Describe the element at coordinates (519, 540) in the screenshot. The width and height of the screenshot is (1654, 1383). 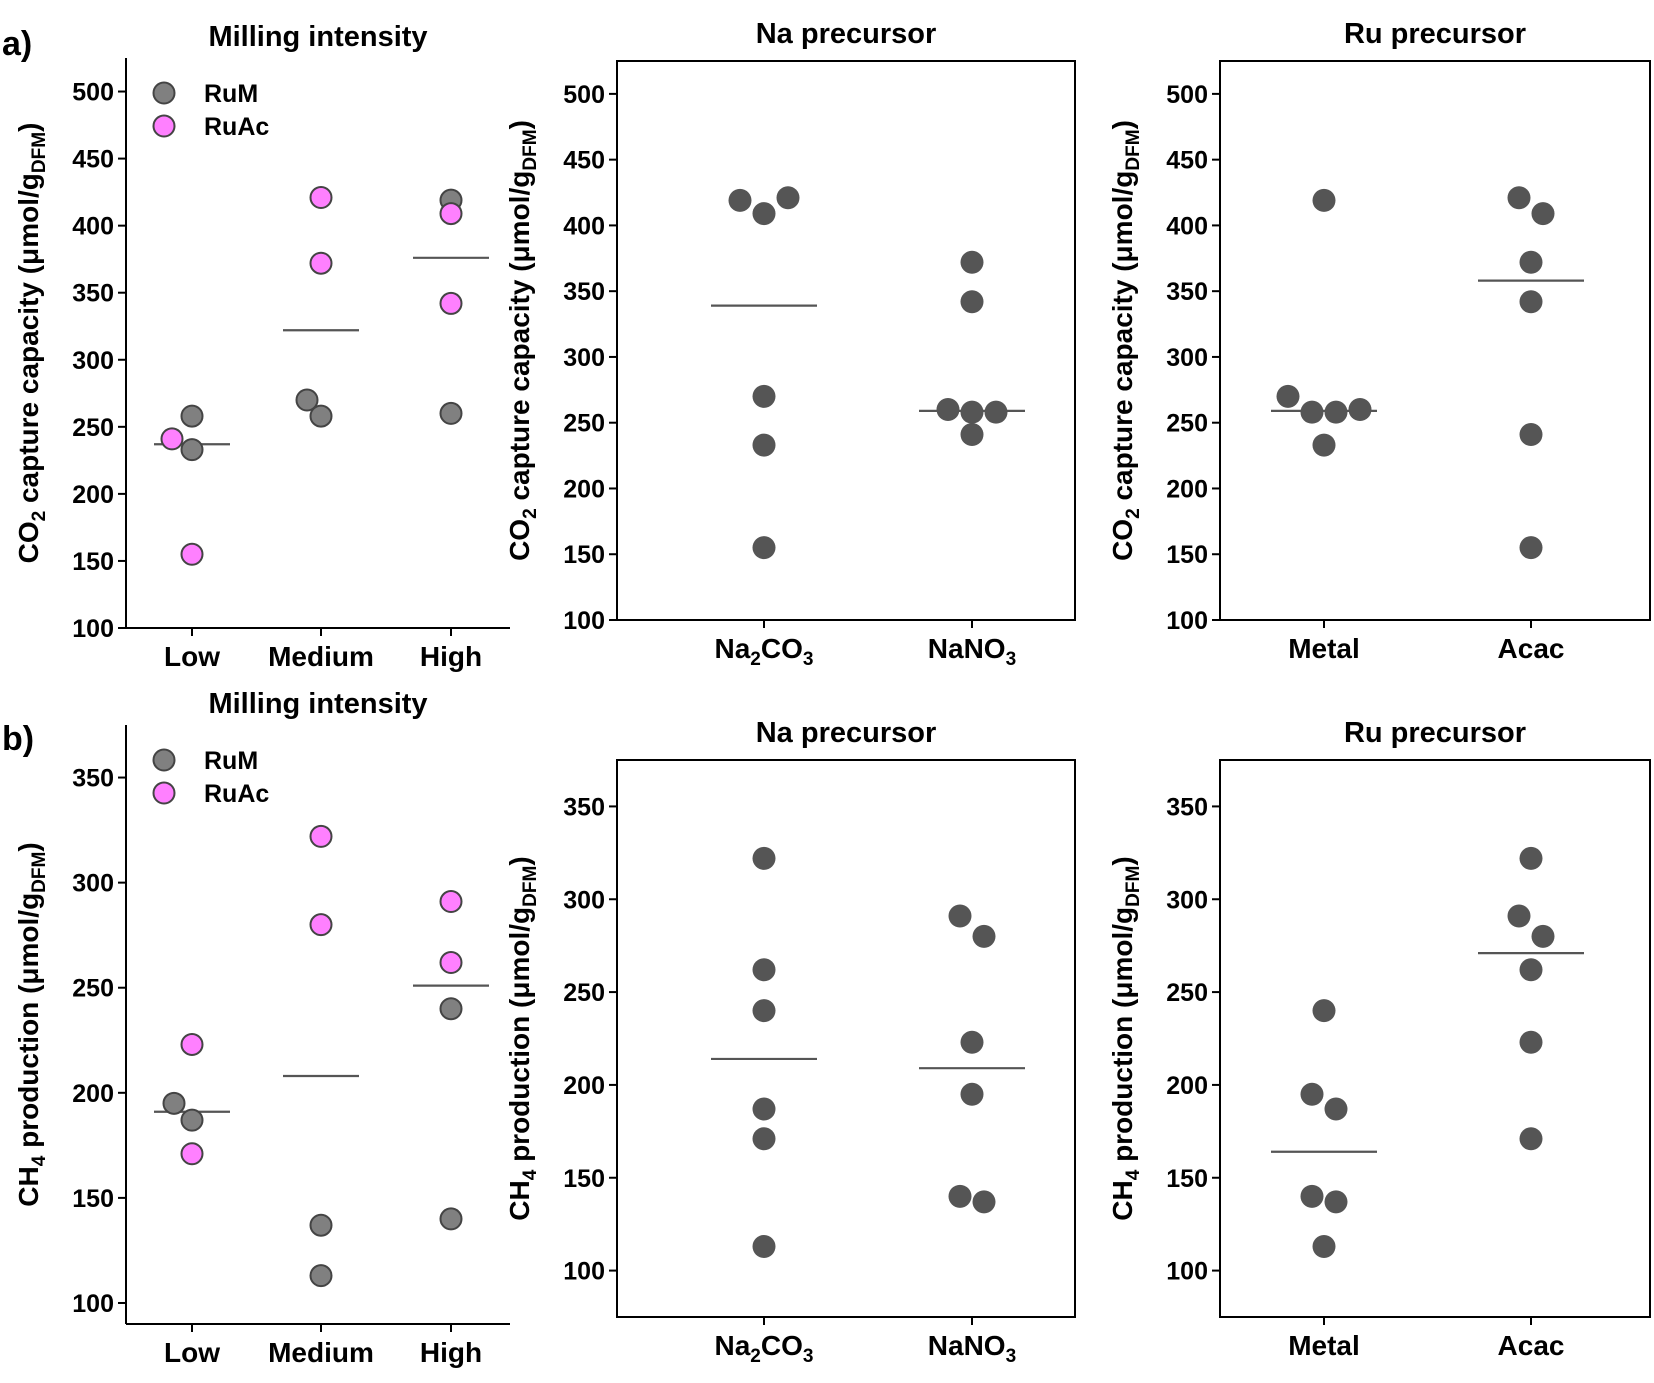
I see `y-label-part: CO` at that location.